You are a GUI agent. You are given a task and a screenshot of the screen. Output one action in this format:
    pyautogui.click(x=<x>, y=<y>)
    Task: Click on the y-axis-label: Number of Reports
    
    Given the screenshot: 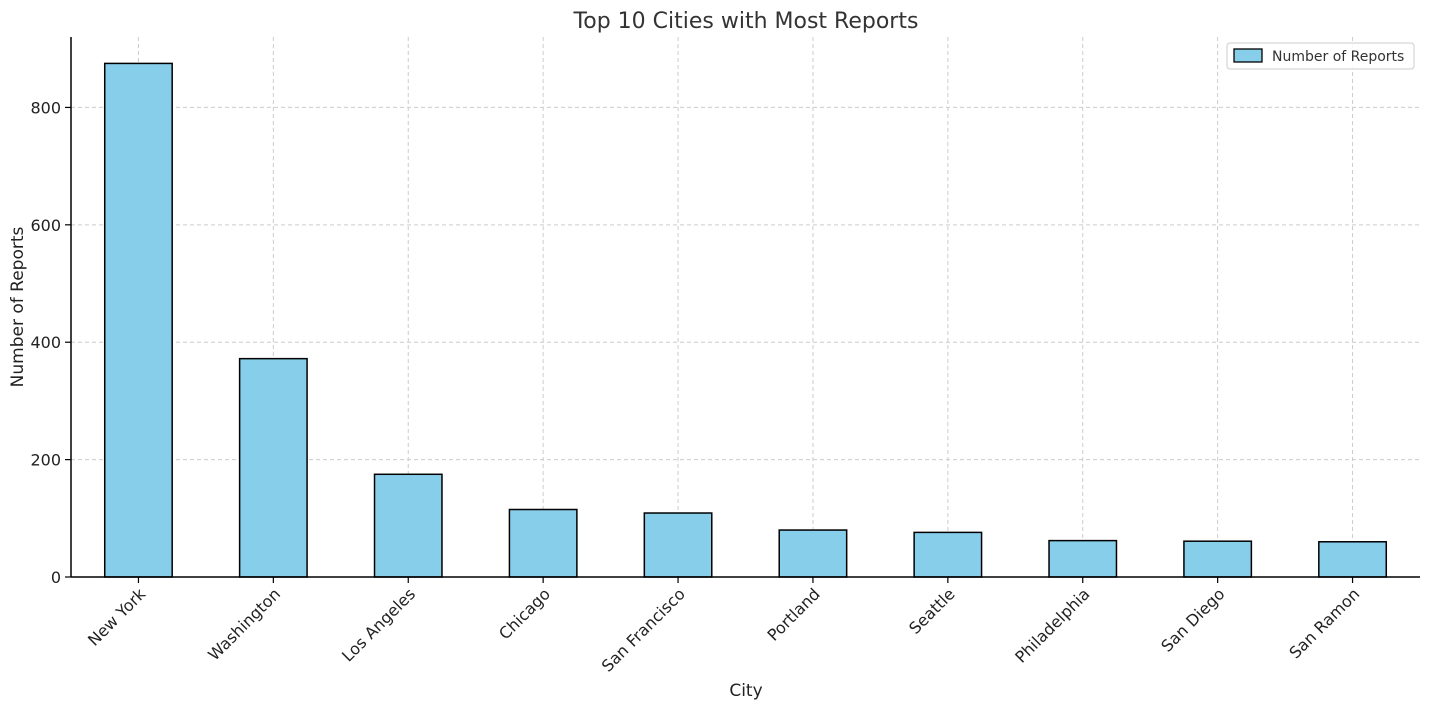 What is the action you would take?
    pyautogui.click(x=18, y=307)
    